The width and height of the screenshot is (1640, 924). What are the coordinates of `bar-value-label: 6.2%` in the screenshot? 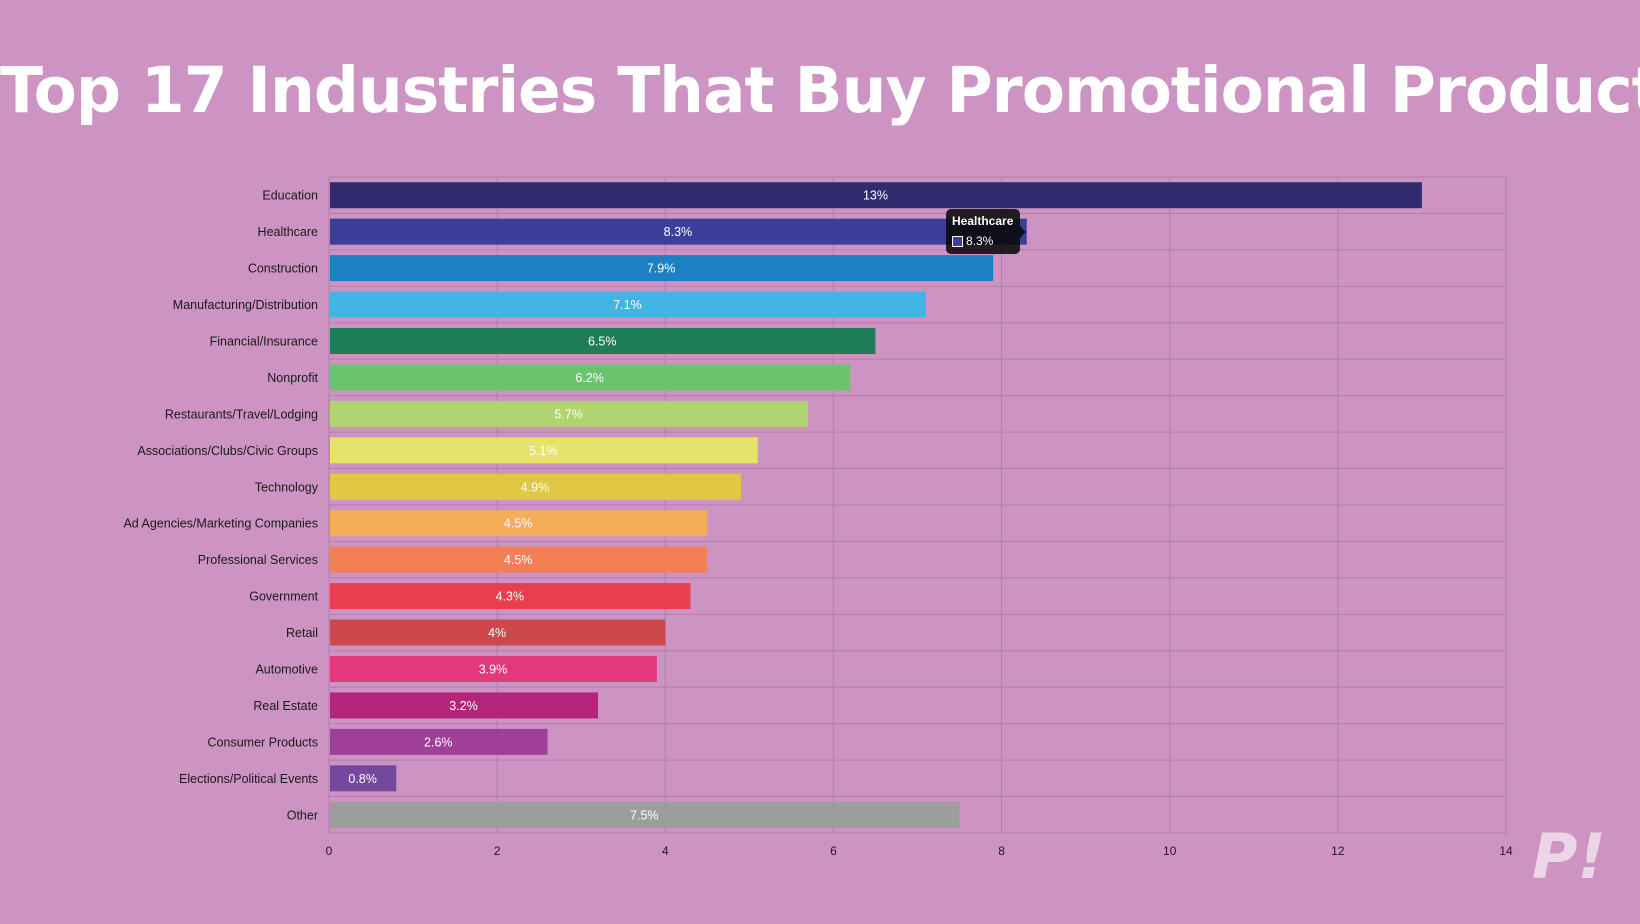 It's located at (589, 378).